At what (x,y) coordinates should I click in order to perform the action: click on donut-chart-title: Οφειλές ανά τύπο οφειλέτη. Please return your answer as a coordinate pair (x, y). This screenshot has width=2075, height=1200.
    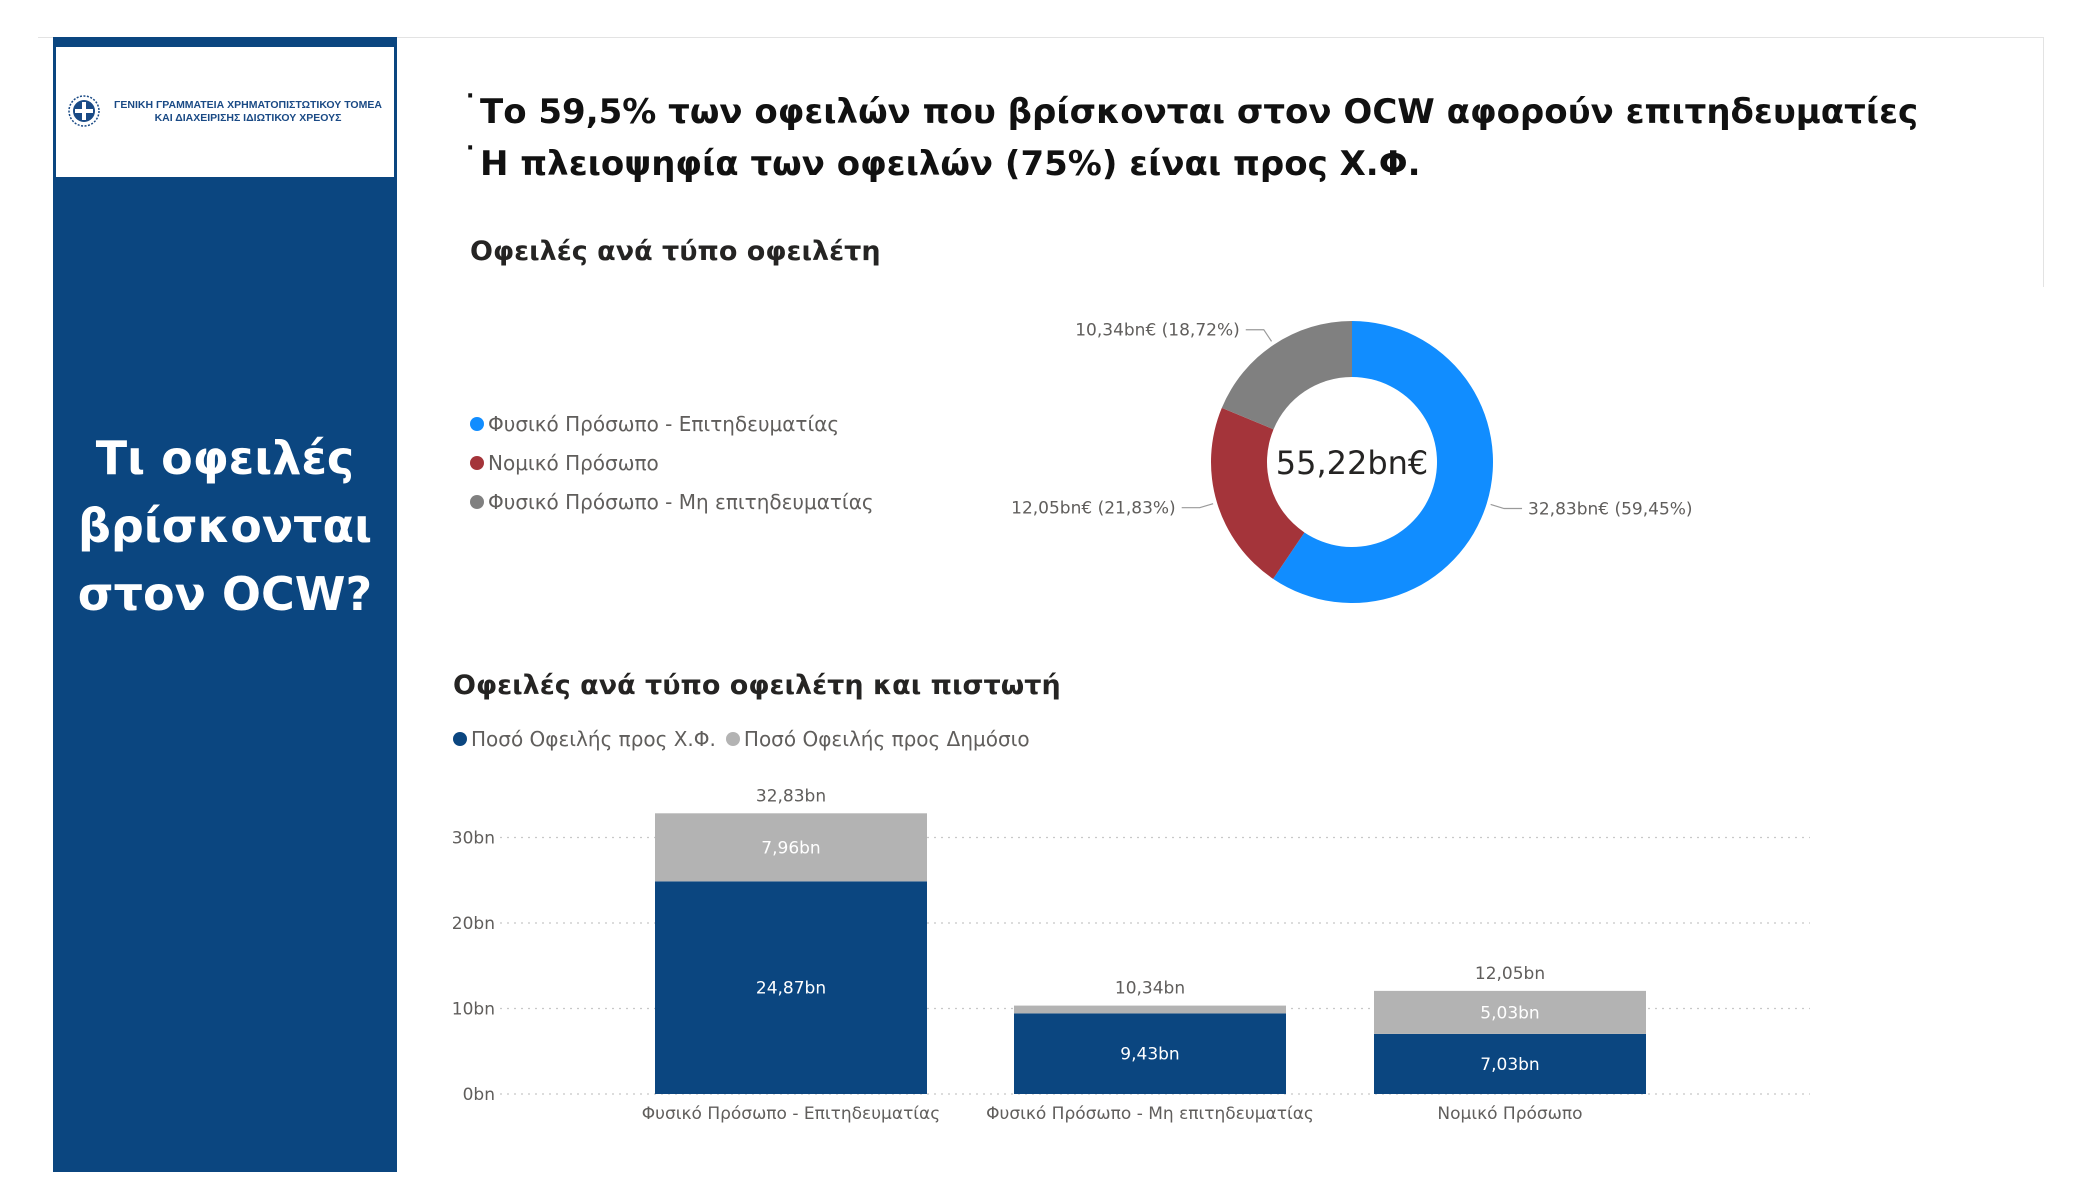
    Looking at the image, I should click on (675, 251).